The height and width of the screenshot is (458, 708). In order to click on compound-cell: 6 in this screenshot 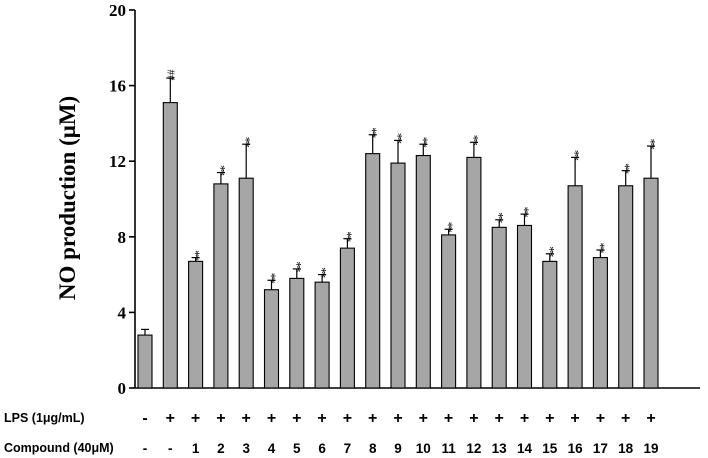, I will do `click(322, 448)`.